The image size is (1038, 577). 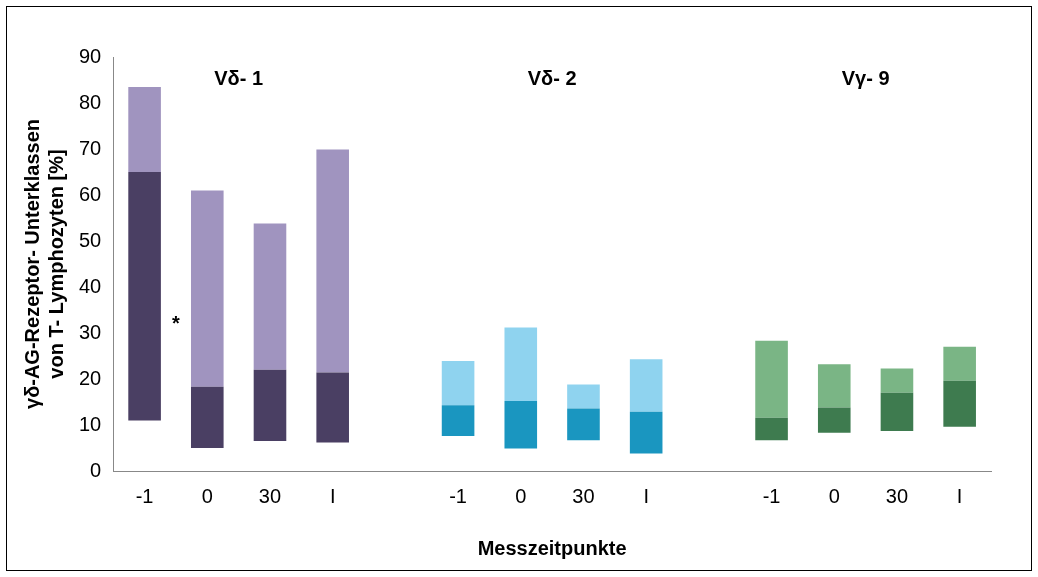 I want to click on y-tick-label: 70, so click(x=90, y=147).